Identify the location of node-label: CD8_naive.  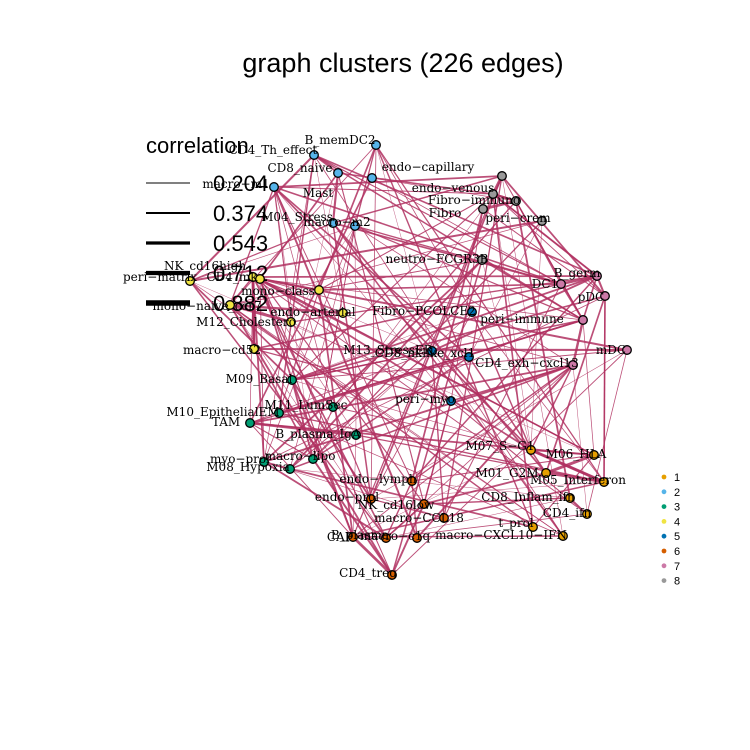
(299, 168).